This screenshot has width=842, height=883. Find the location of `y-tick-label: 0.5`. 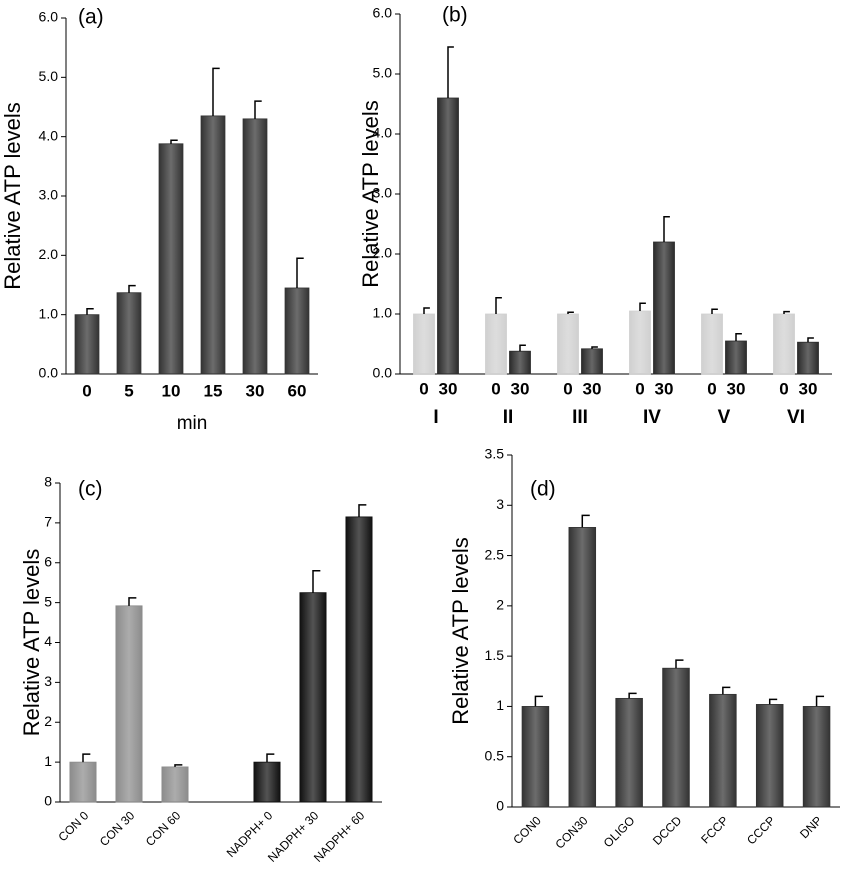

y-tick-label: 0.5 is located at coordinates (495, 755).